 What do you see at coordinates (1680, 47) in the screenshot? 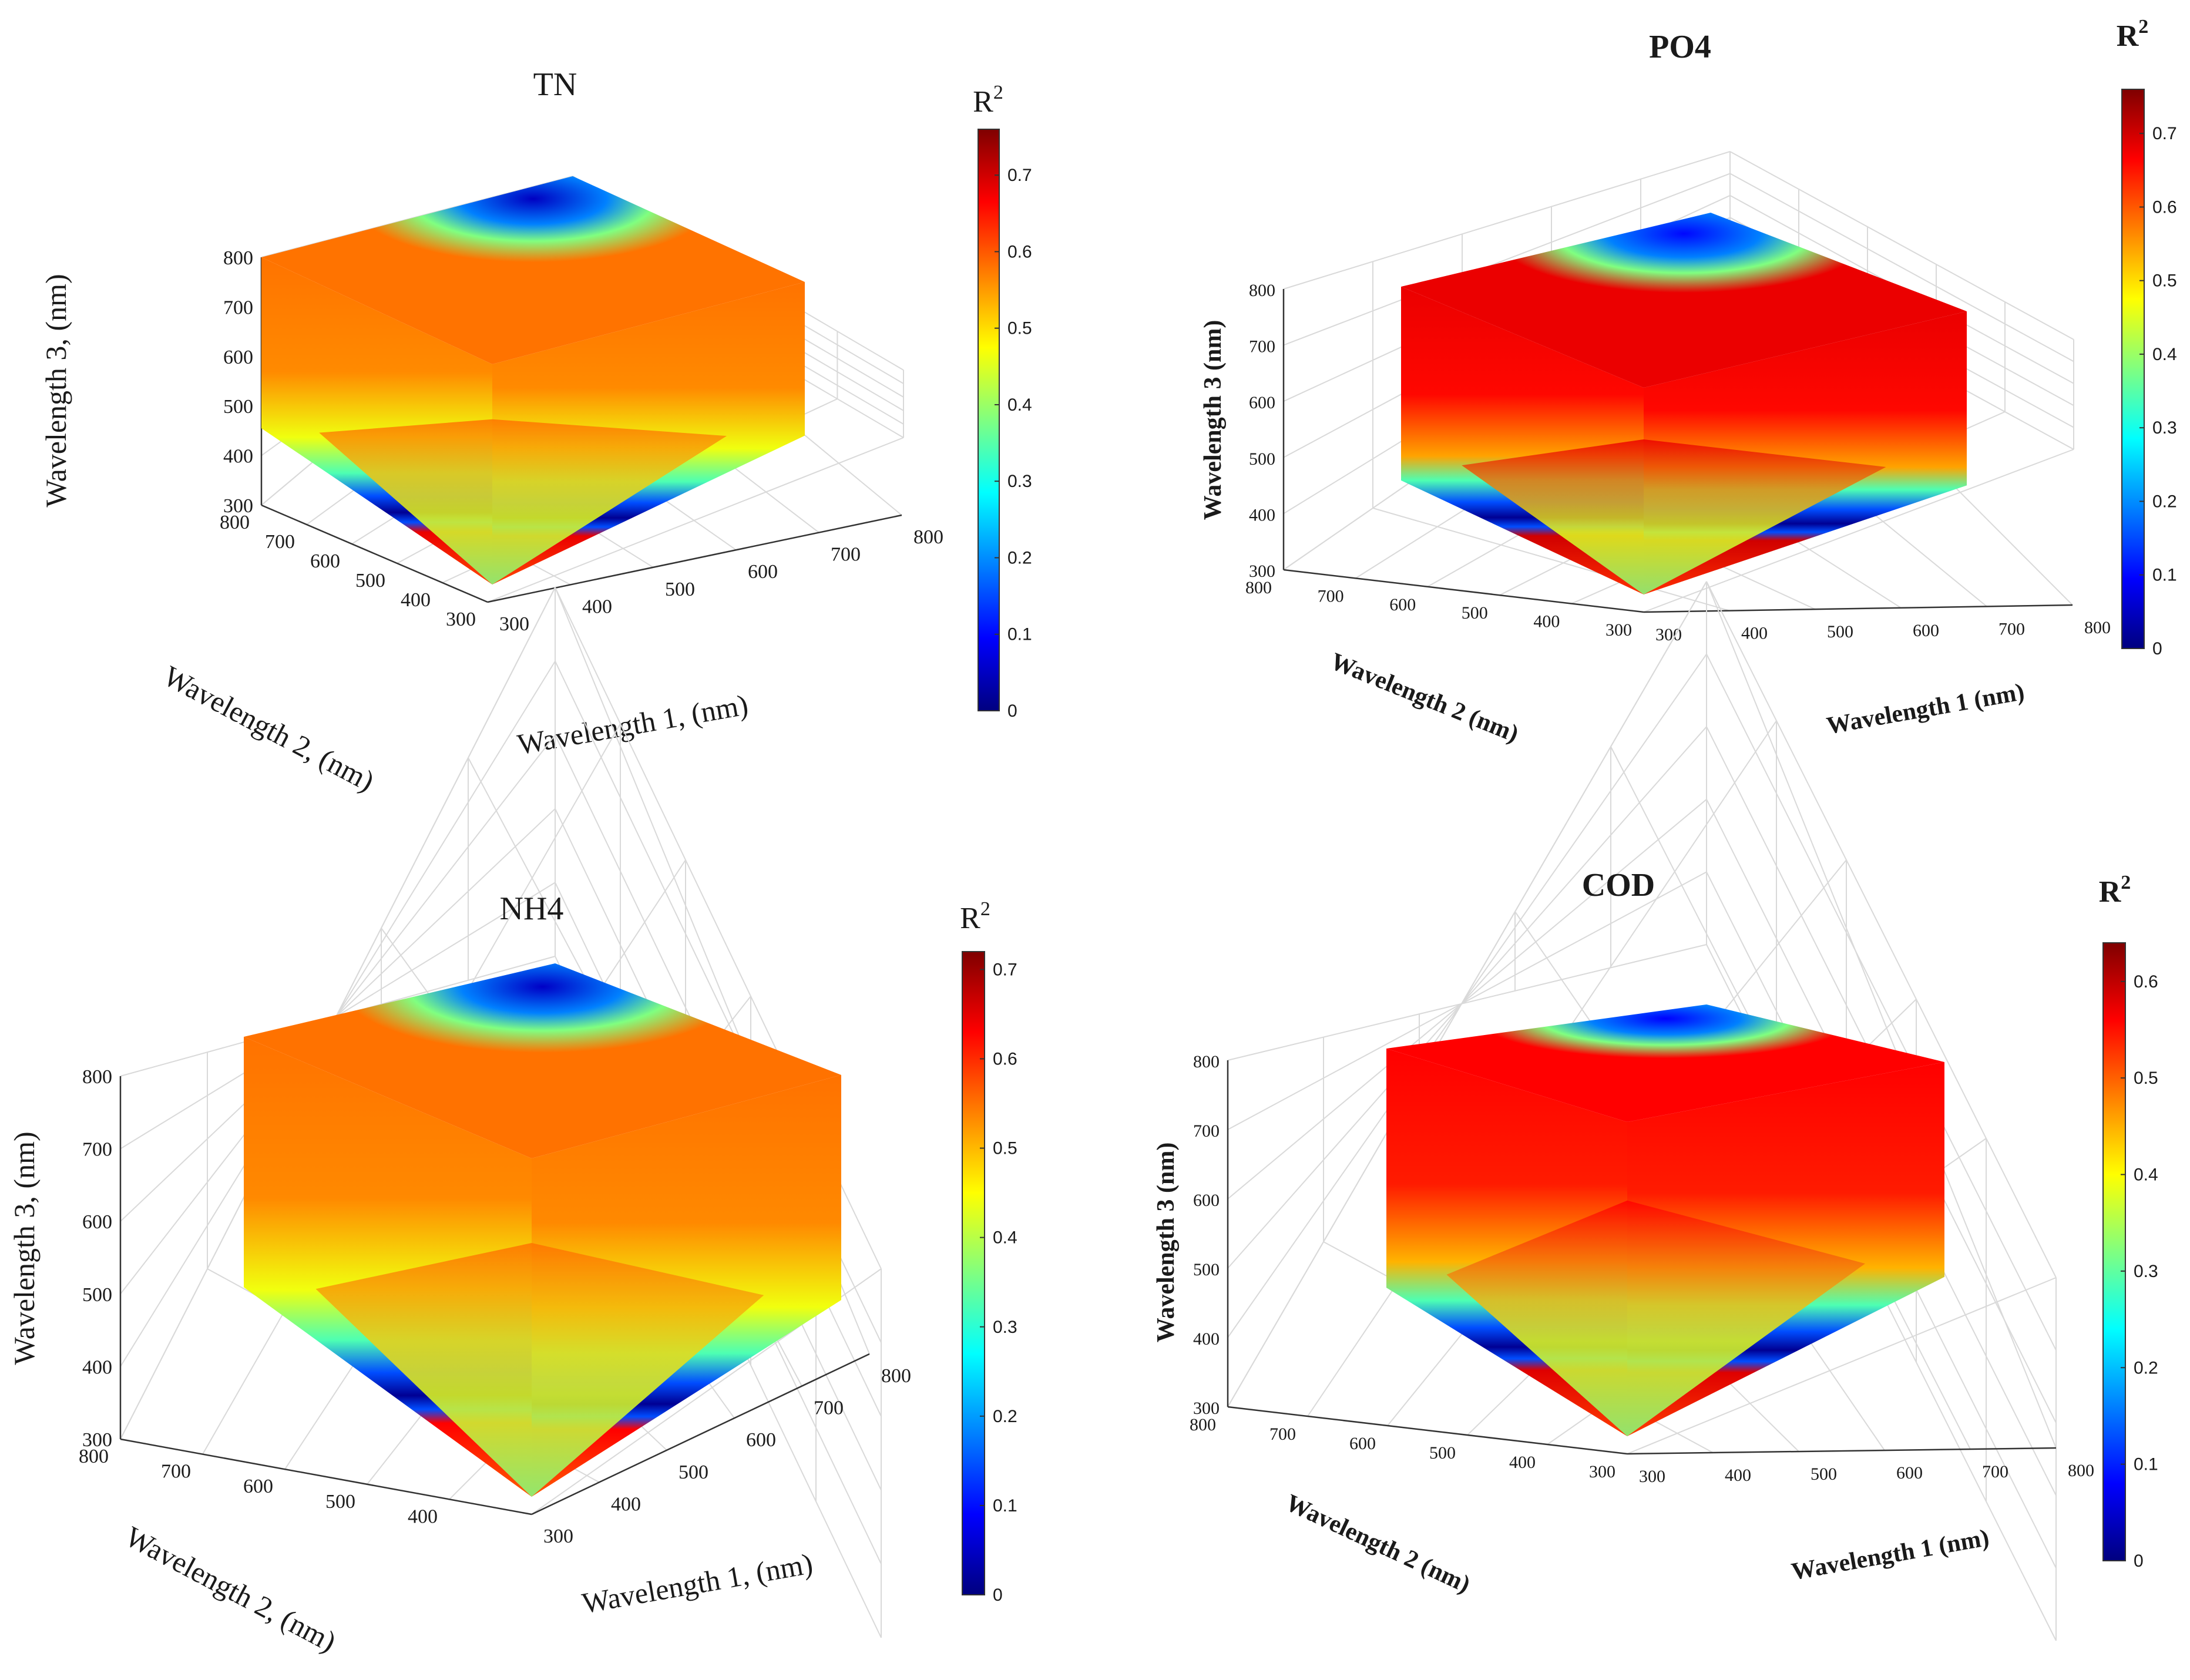
I see `chart-title: PO4` at bounding box center [1680, 47].